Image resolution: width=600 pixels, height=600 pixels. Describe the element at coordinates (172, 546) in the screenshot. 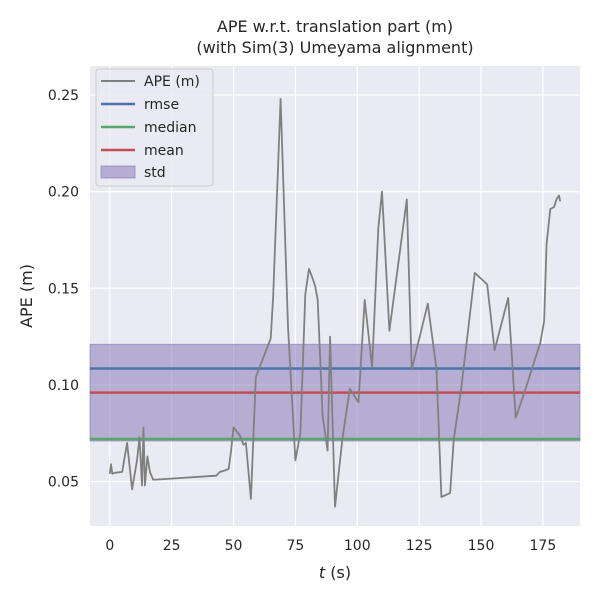

I see `x-tick-label: 25` at that location.